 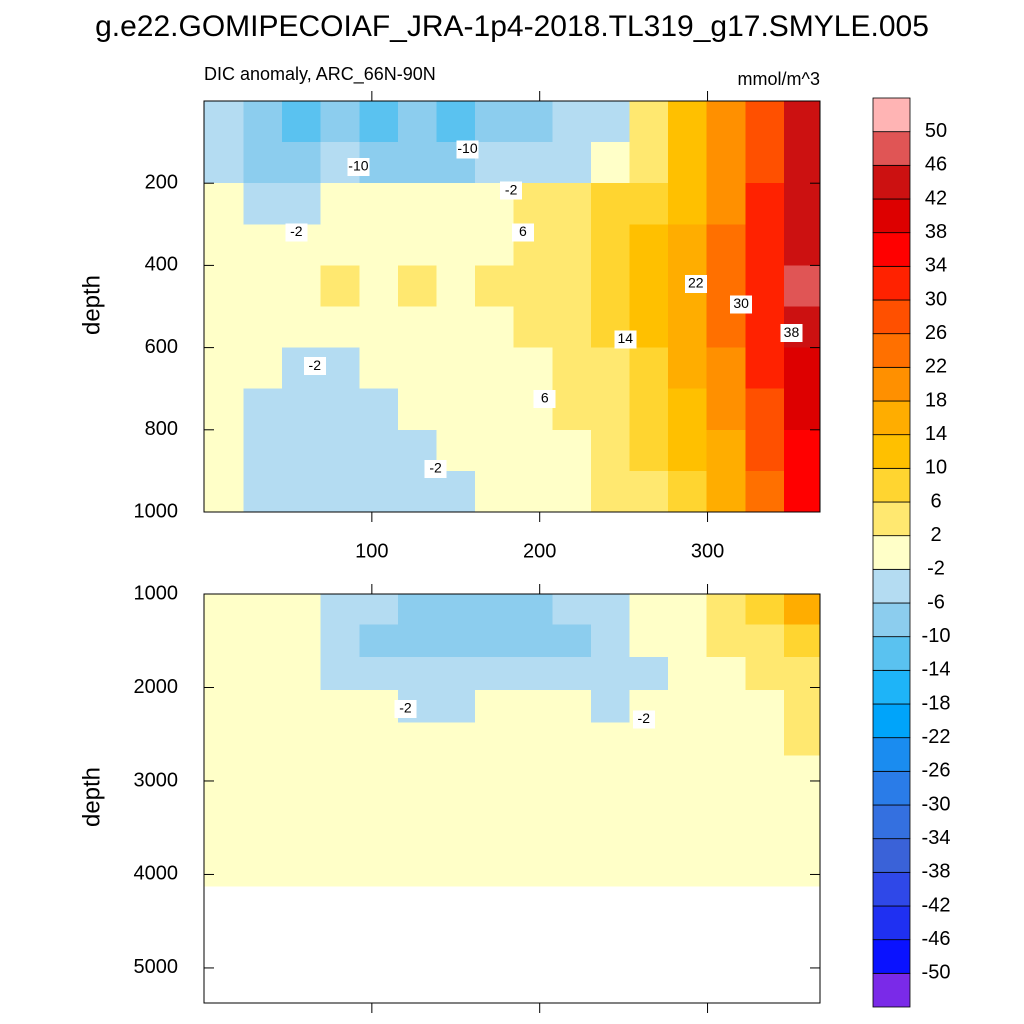 I want to click on colorbar-label: -22, so click(x=936, y=737).